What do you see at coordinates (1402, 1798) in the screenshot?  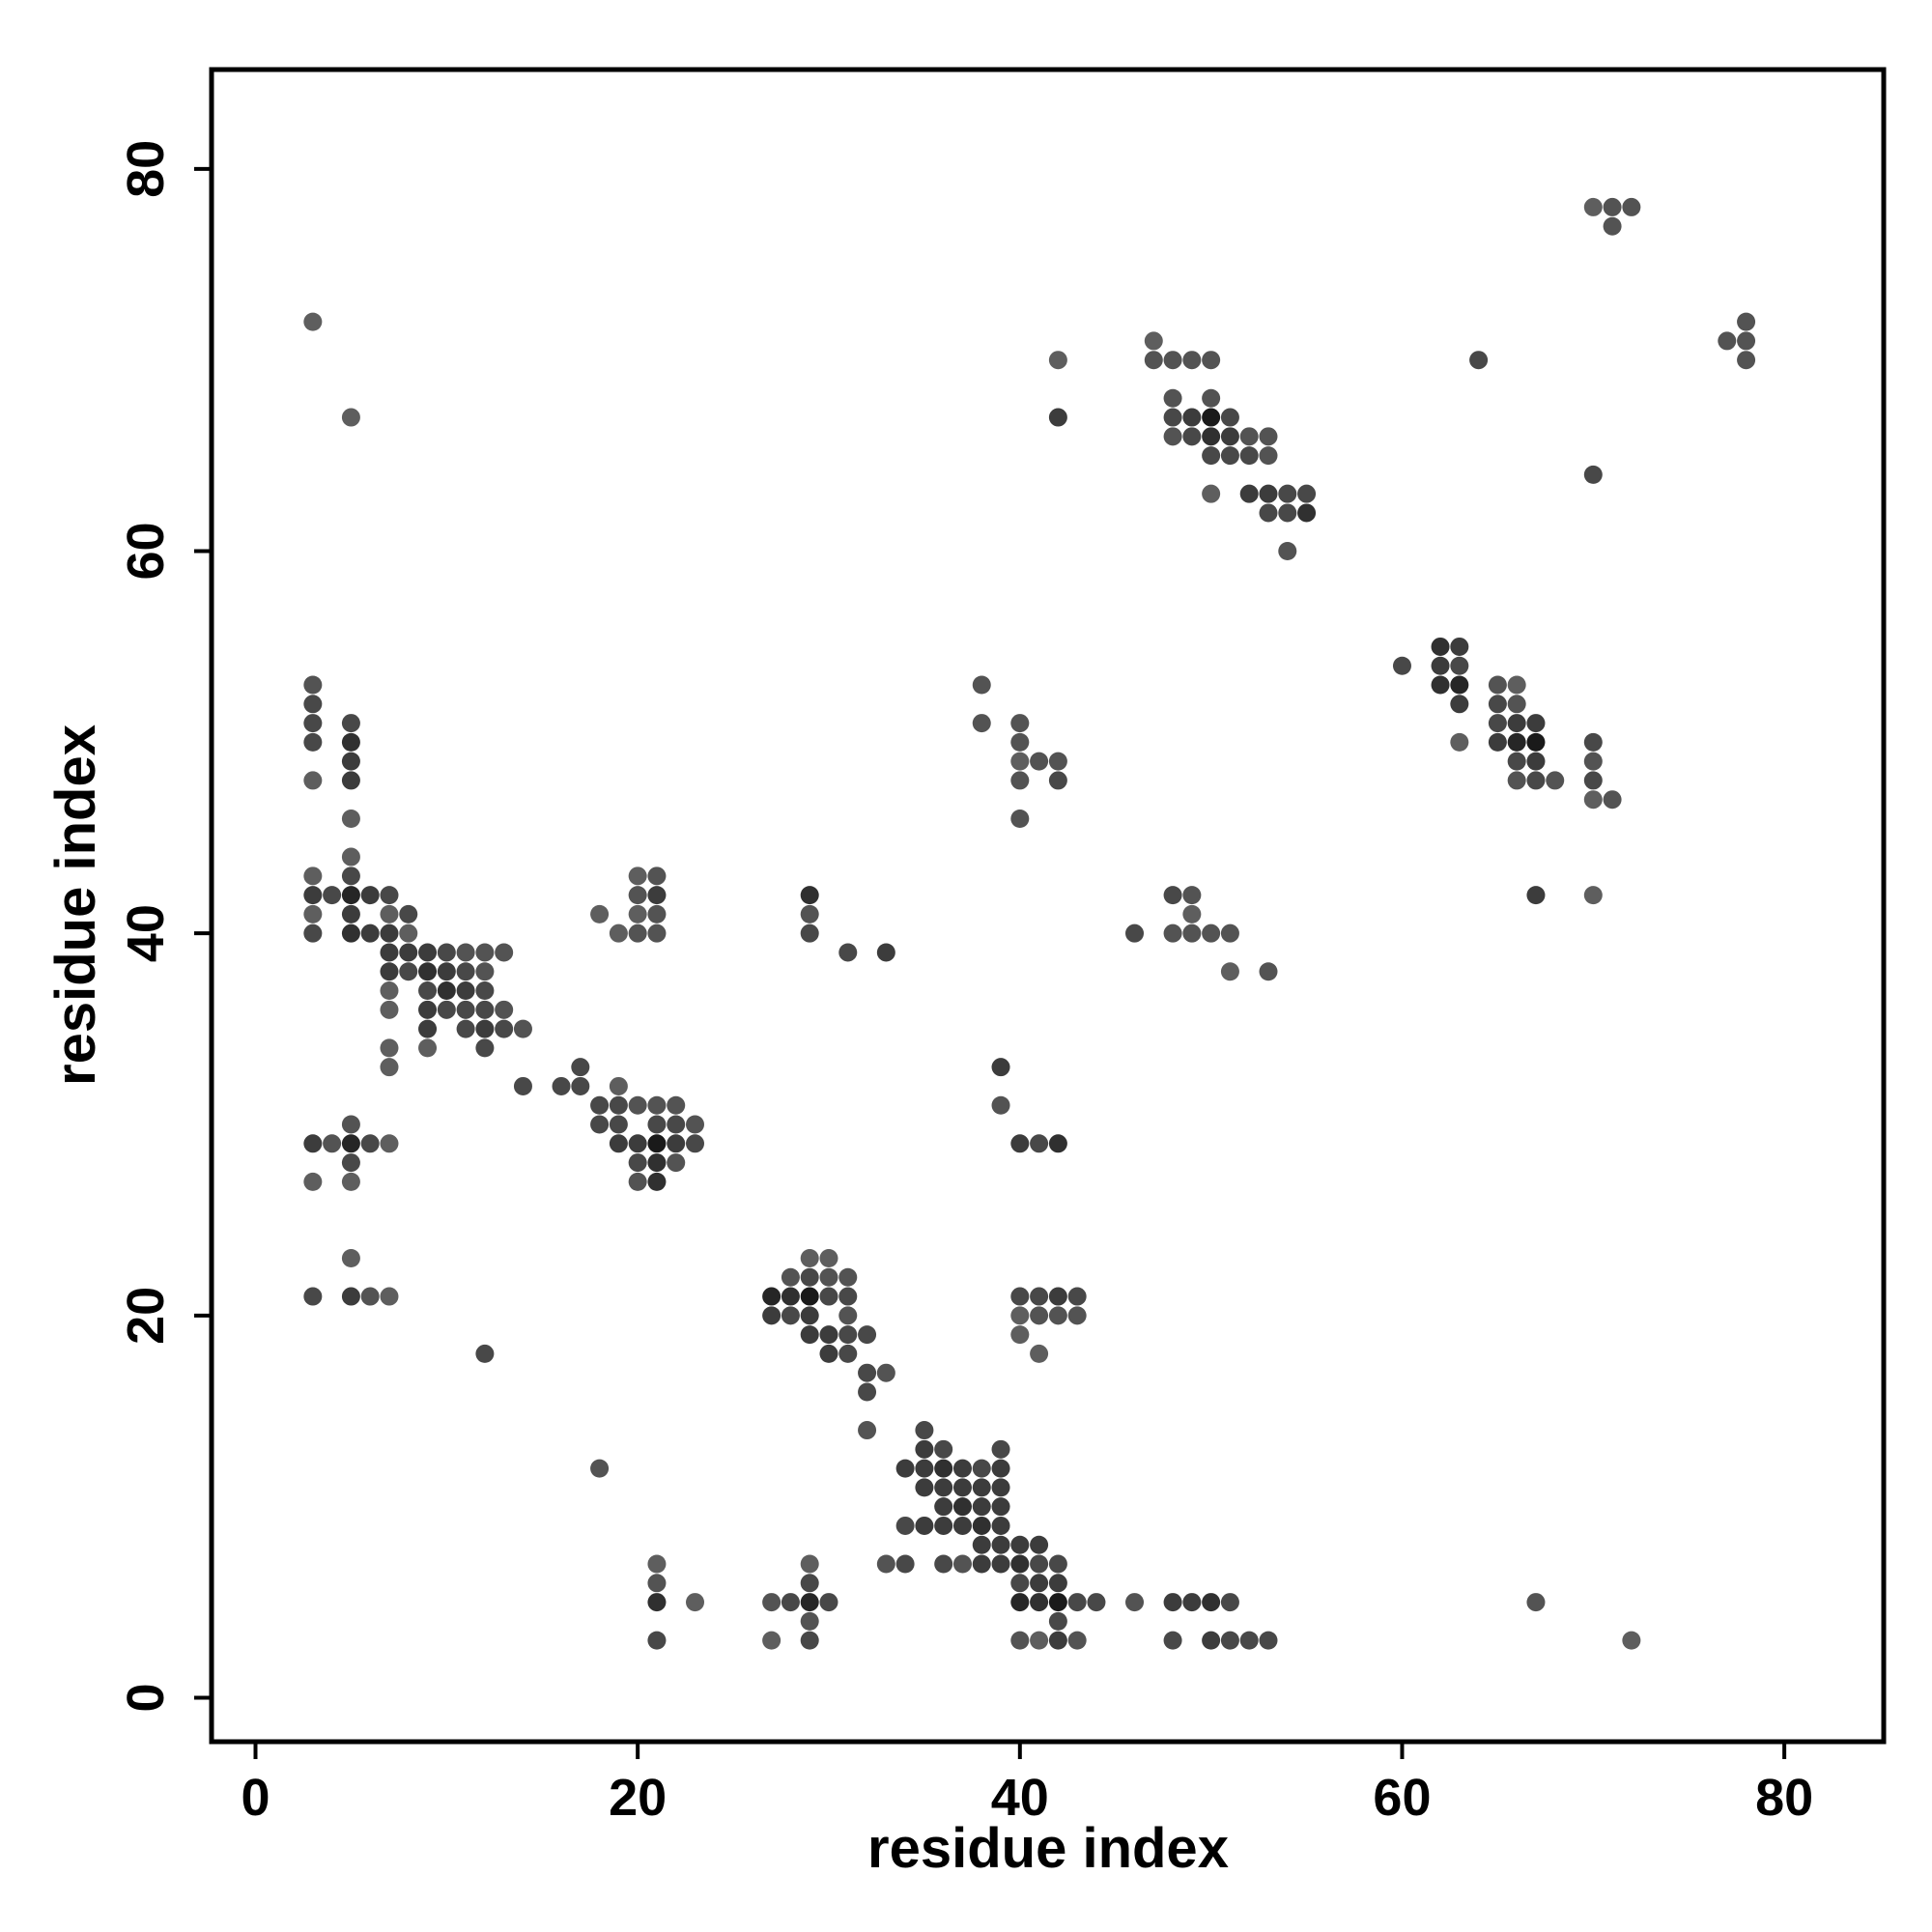 I see `x-tick-label: 60` at bounding box center [1402, 1798].